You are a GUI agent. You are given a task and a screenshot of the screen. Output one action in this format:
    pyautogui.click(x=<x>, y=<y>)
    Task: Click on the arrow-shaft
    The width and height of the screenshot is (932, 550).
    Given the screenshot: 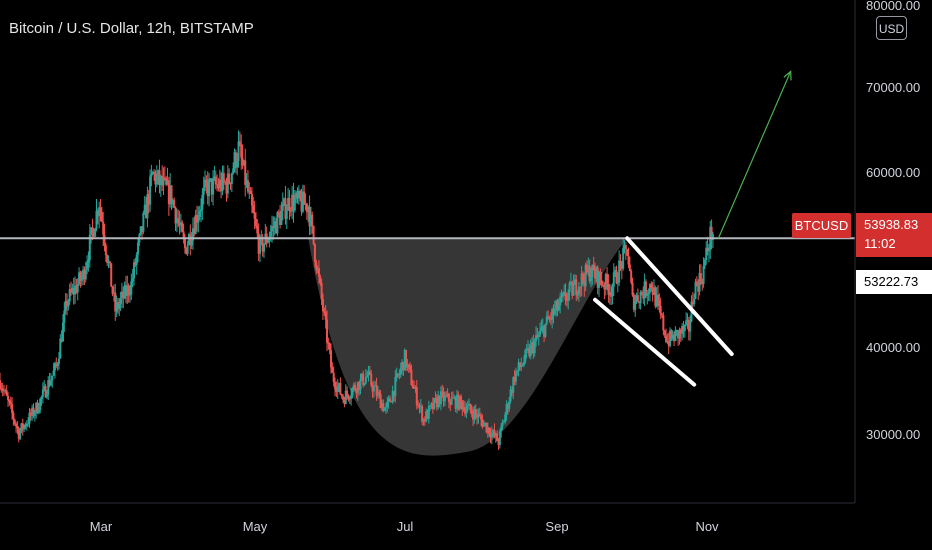 What is the action you would take?
    pyautogui.click(x=754, y=155)
    